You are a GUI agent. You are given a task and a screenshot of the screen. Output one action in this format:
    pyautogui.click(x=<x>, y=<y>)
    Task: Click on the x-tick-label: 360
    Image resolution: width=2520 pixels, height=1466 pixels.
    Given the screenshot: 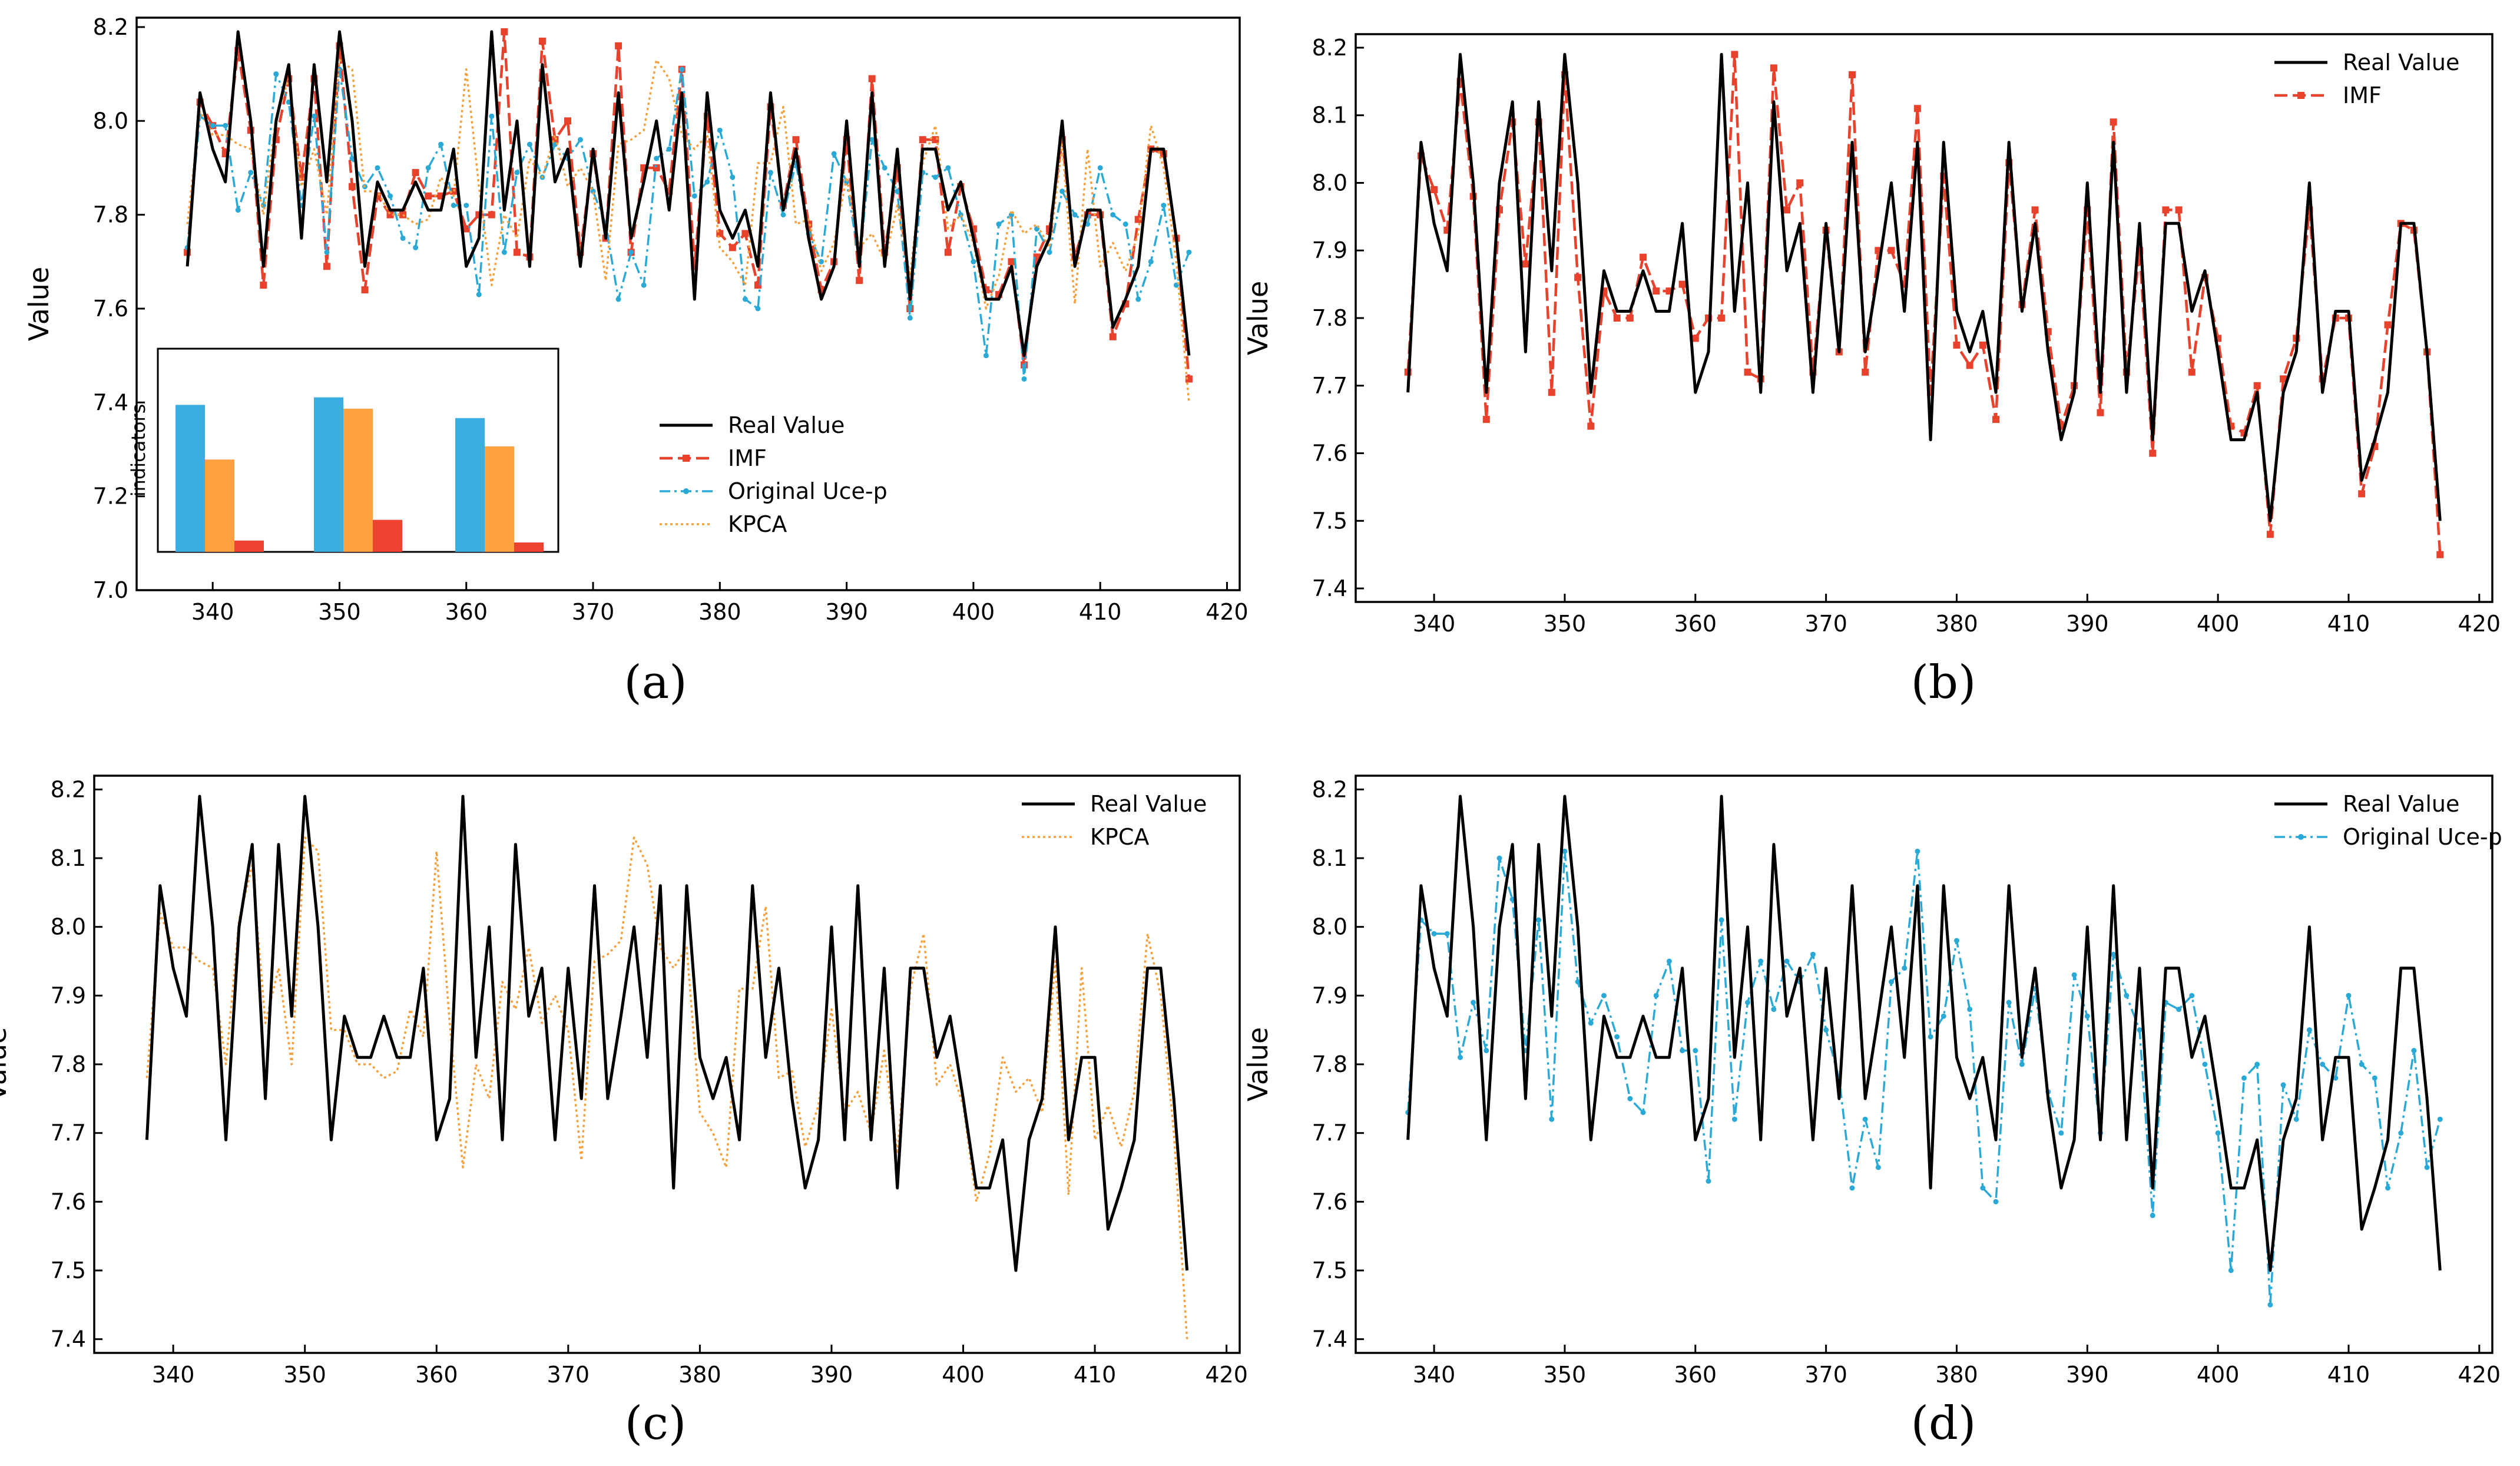 What is the action you would take?
    pyautogui.click(x=436, y=1375)
    